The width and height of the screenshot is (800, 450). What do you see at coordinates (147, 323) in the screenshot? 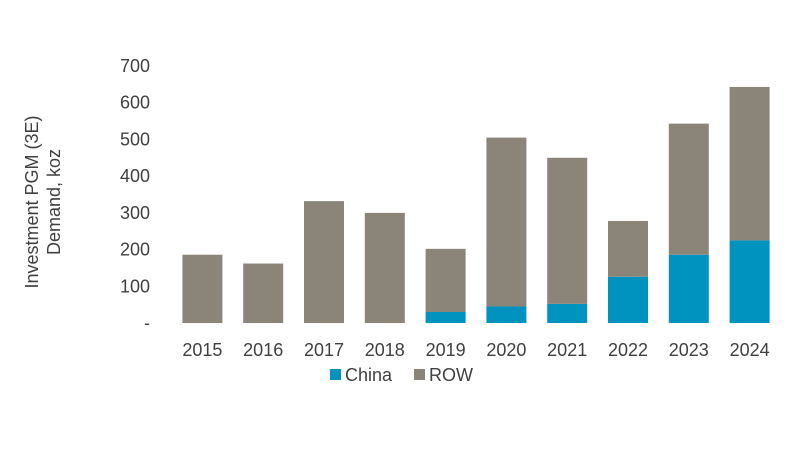
I see `y-tick-label: -` at bounding box center [147, 323].